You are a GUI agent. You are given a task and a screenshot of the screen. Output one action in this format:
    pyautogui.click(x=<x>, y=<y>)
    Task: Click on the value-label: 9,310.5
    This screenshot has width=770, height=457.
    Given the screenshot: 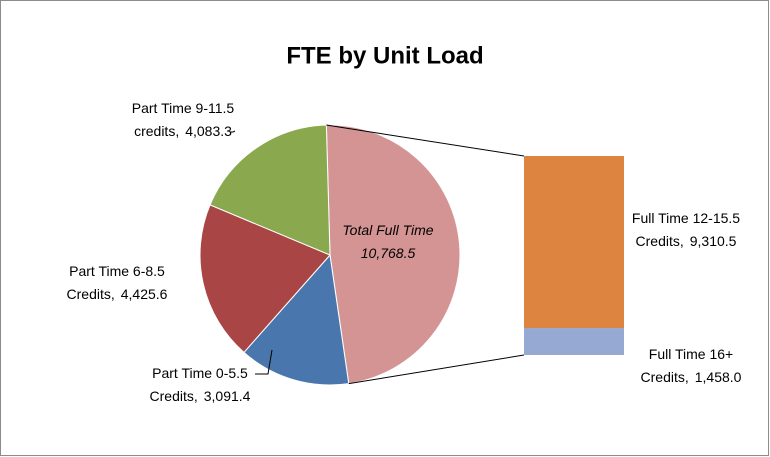 What is the action you would take?
    pyautogui.click(x=713, y=241)
    